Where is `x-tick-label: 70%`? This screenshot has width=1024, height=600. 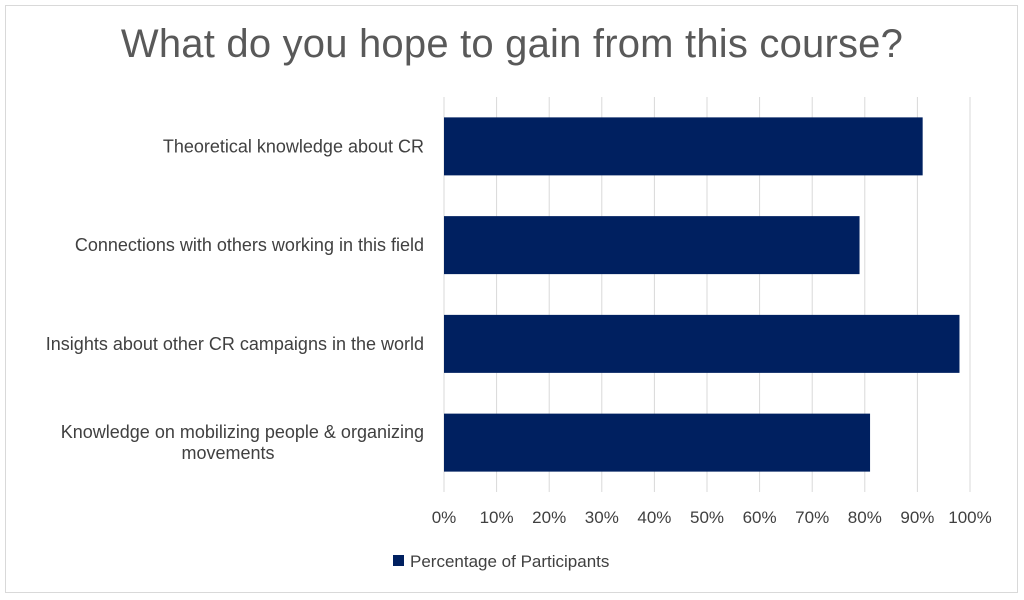
x-tick-label: 70% is located at coordinates (812, 517).